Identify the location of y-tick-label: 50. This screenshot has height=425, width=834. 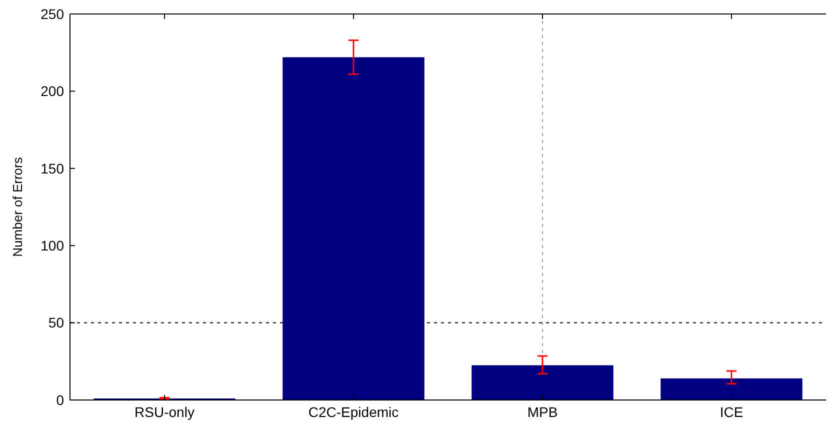
(56, 322).